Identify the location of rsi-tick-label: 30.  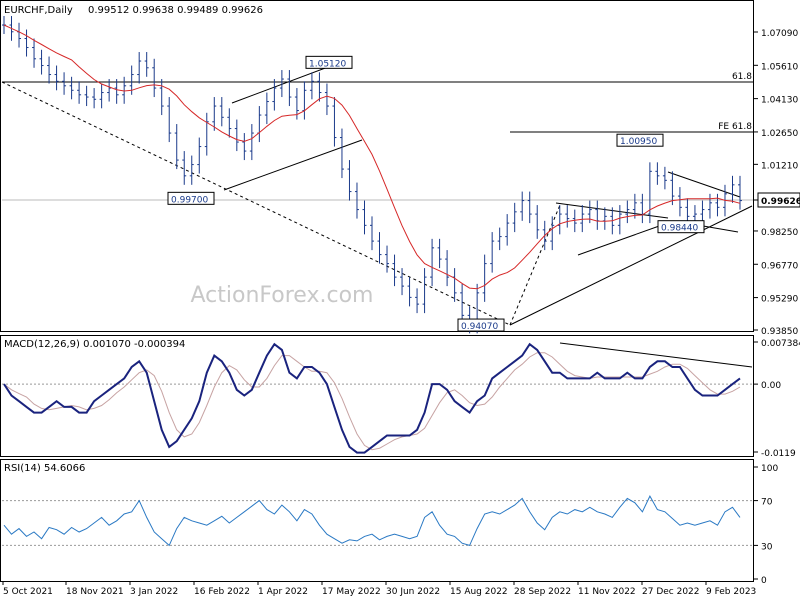
(767, 547).